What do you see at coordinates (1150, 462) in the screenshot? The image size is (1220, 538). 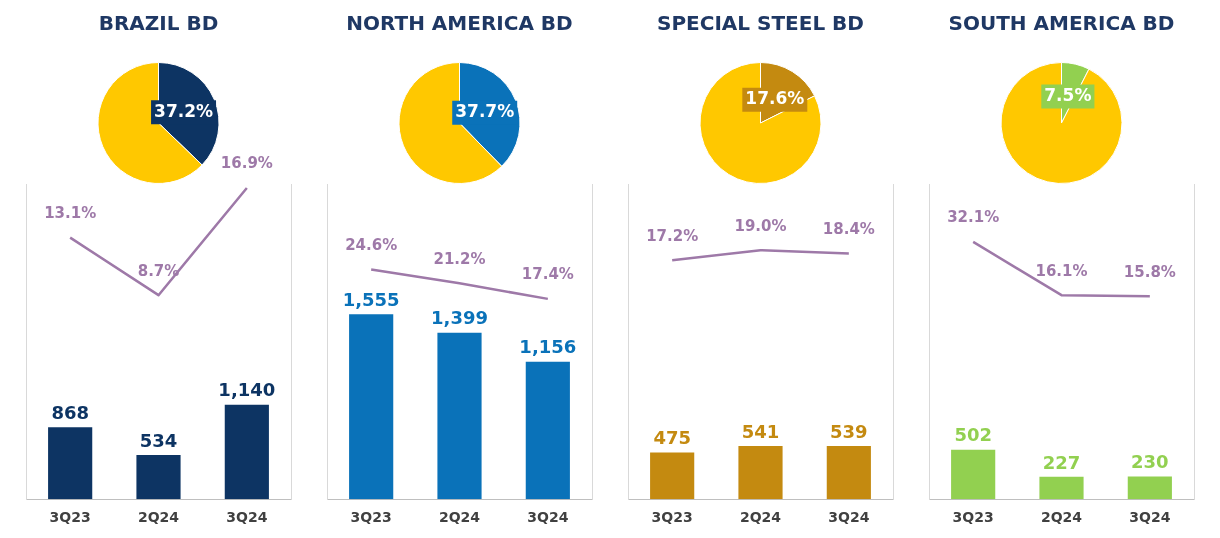 I see `data-label: 230` at bounding box center [1150, 462].